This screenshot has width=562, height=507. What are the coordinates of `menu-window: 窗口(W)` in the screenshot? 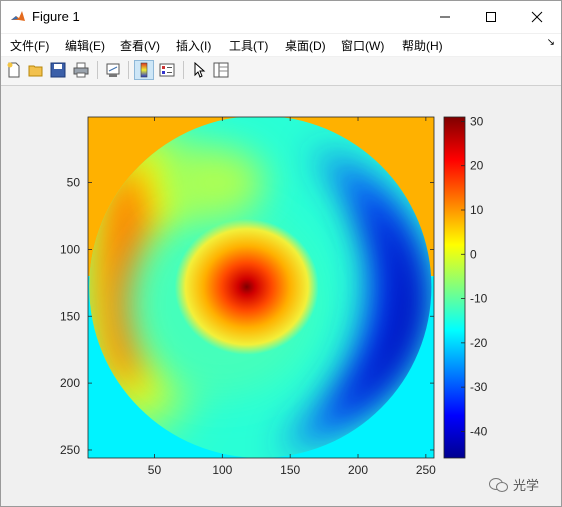 It's located at (363, 46).